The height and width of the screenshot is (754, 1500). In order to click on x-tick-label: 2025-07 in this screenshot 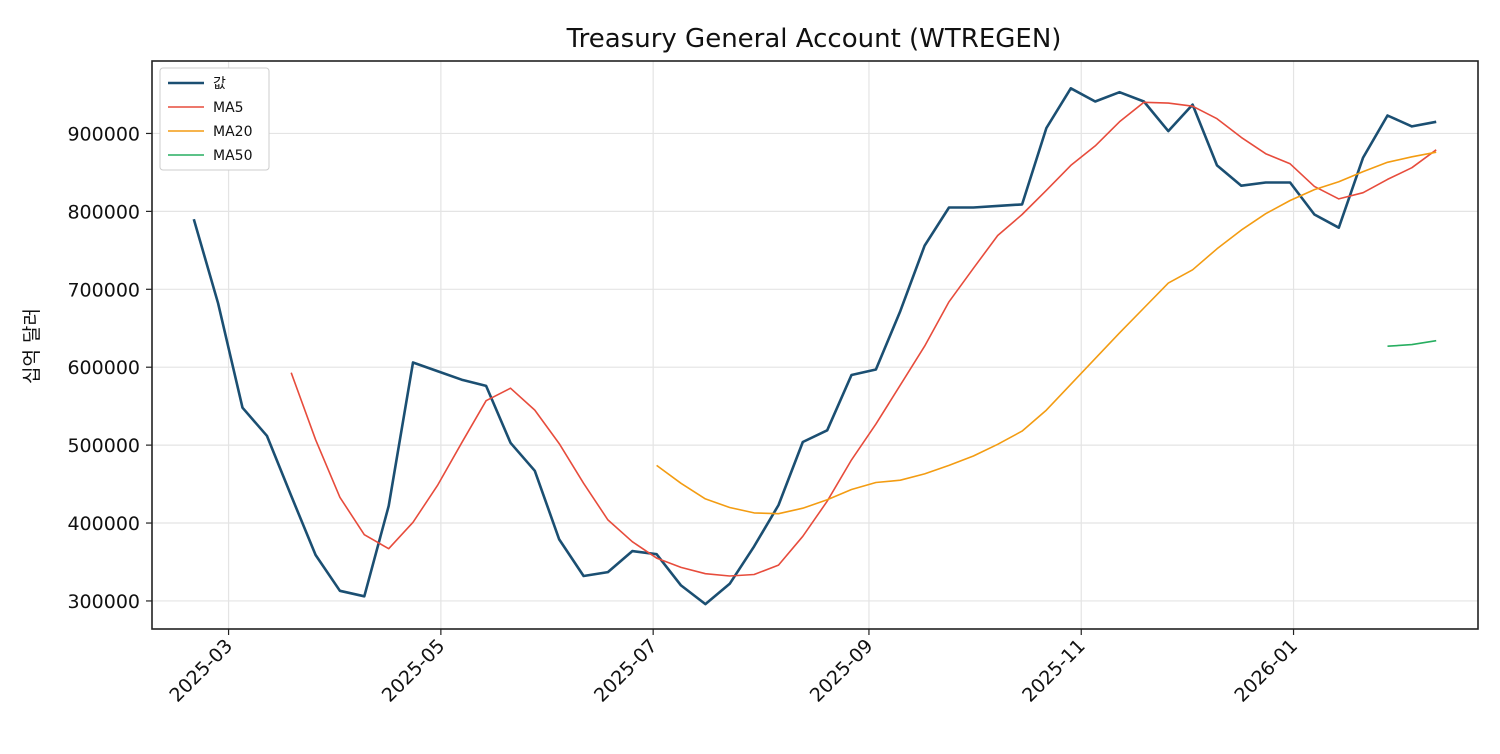, I will do `click(626, 671)`.